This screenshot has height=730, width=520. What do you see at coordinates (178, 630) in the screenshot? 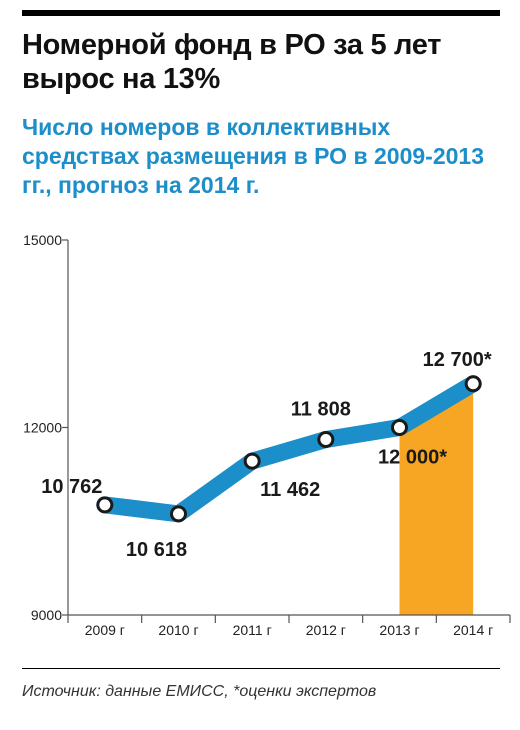
I see `x-tick-label: 2010 г` at bounding box center [178, 630].